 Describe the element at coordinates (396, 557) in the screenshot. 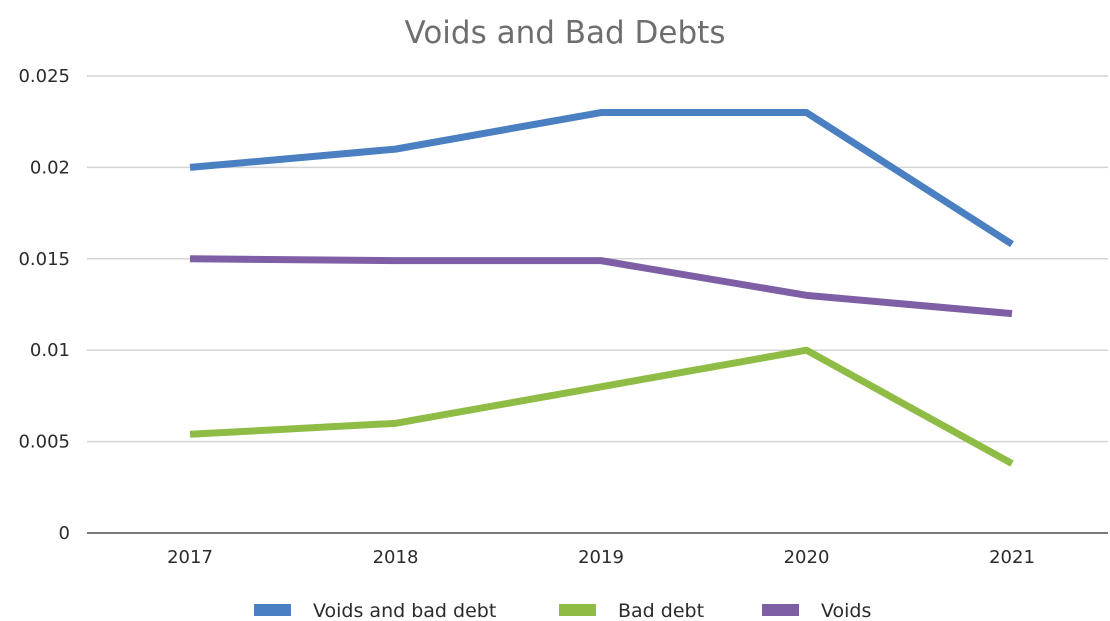

I see `x-tick-label: 2018` at that location.